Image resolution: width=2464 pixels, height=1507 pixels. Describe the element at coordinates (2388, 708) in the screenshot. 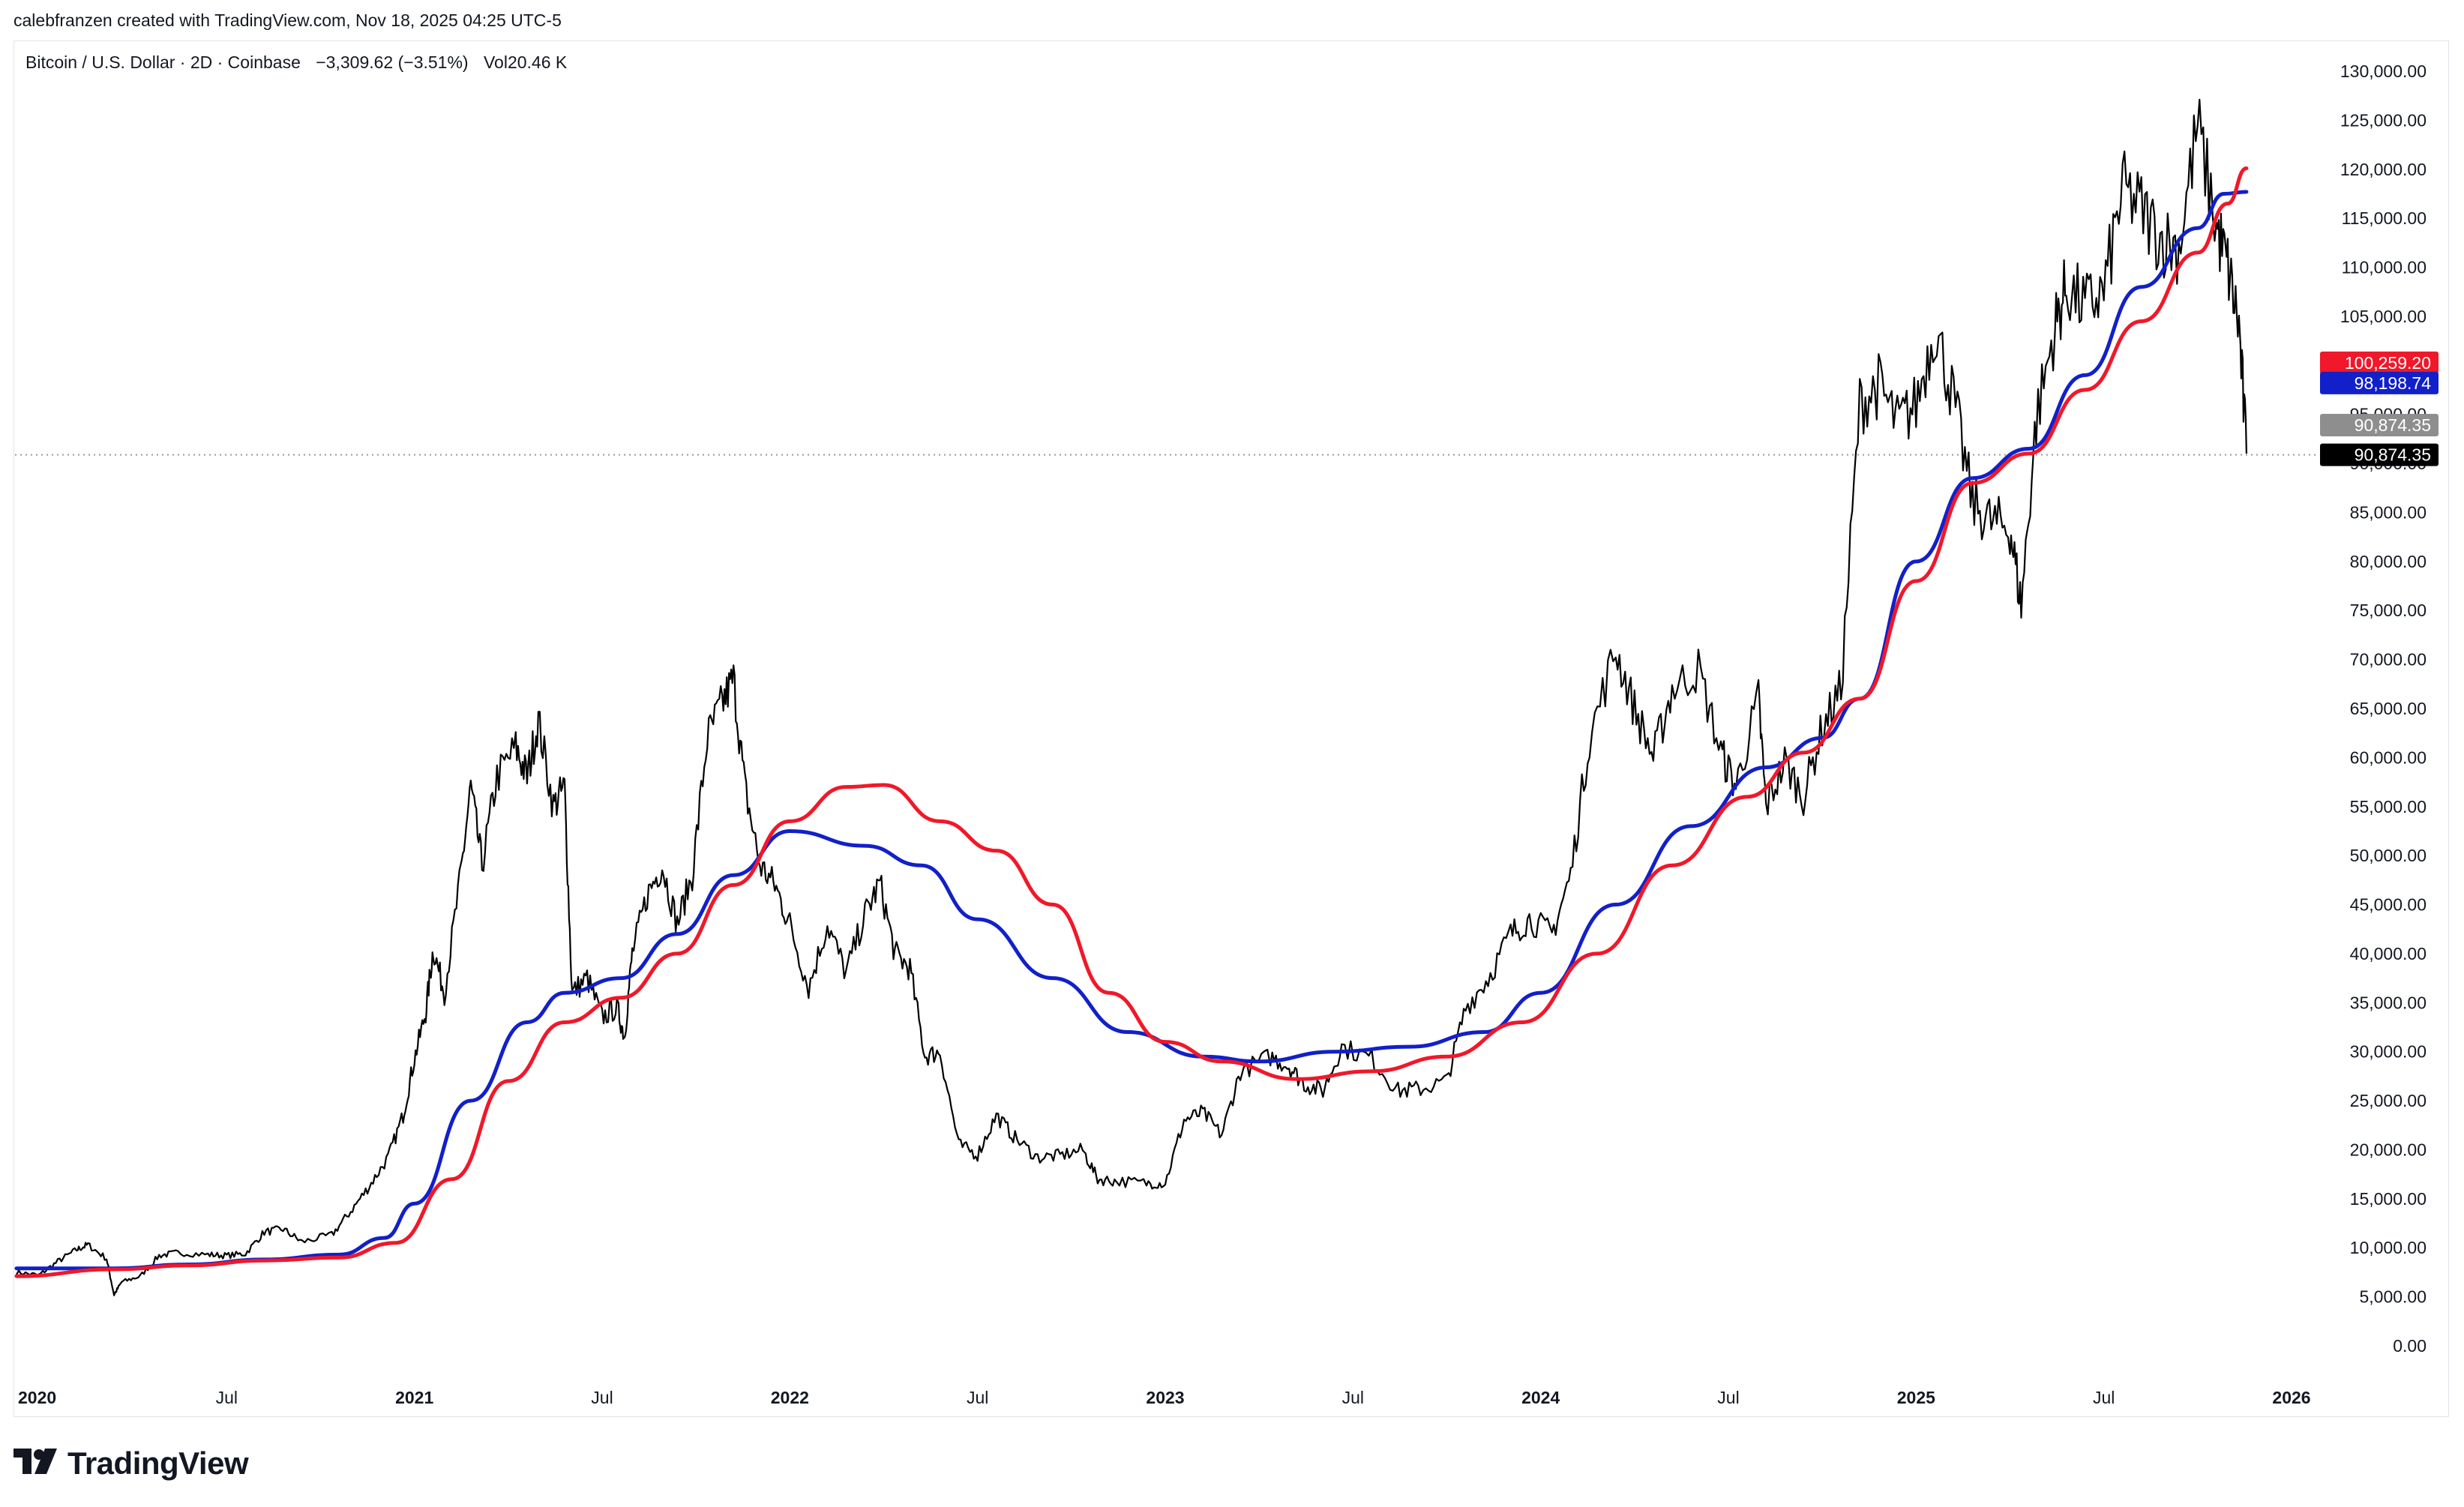

I see `y-tick-label: 65,000.00` at that location.